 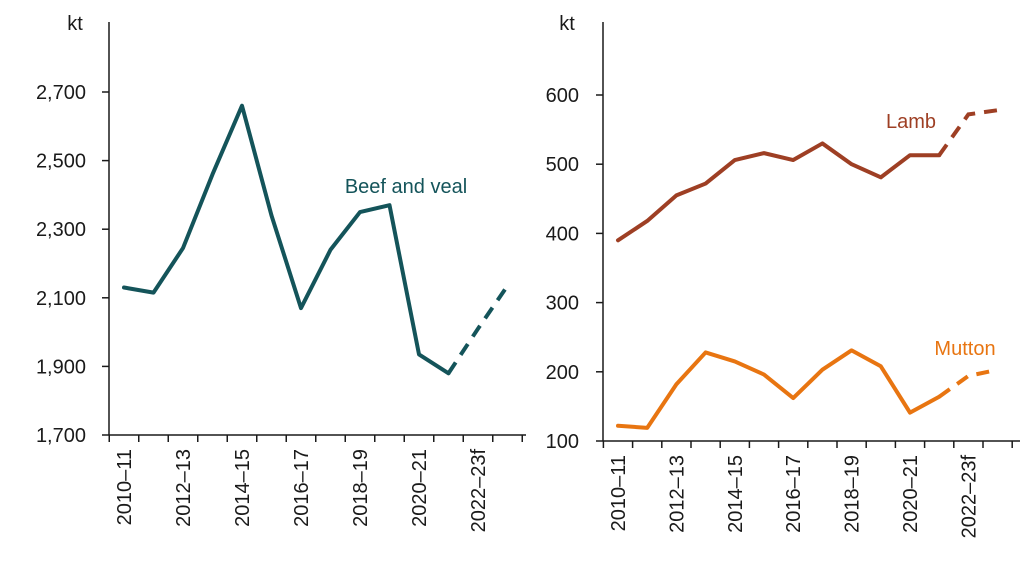 What do you see at coordinates (562, 96) in the screenshot?
I see `y-tick-label: 600` at bounding box center [562, 96].